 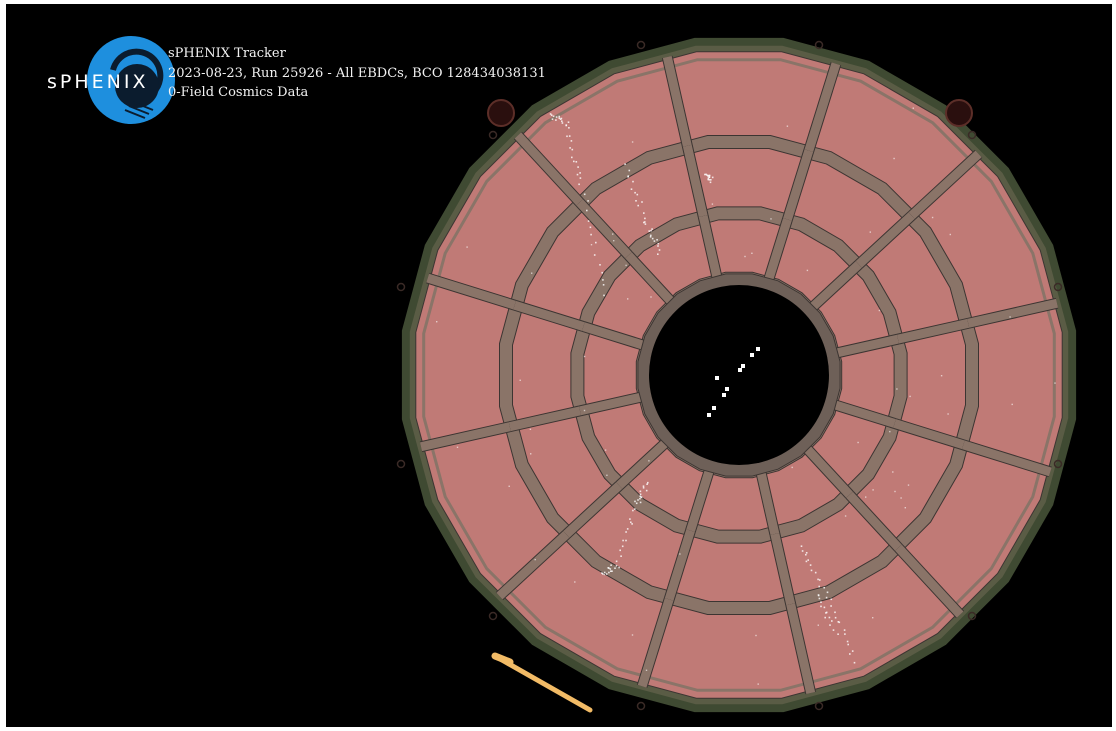 What do you see at coordinates (238, 92) in the screenshot?
I see `caption-data-type: 0-Field Cosmics Data` at bounding box center [238, 92].